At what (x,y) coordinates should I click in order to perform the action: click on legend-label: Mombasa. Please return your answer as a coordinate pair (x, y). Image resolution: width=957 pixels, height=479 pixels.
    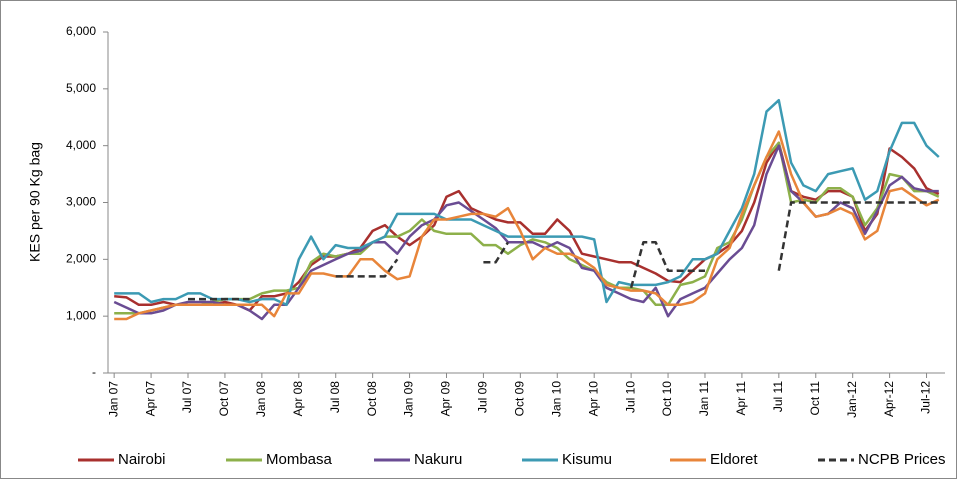
    Looking at the image, I should click on (299, 459).